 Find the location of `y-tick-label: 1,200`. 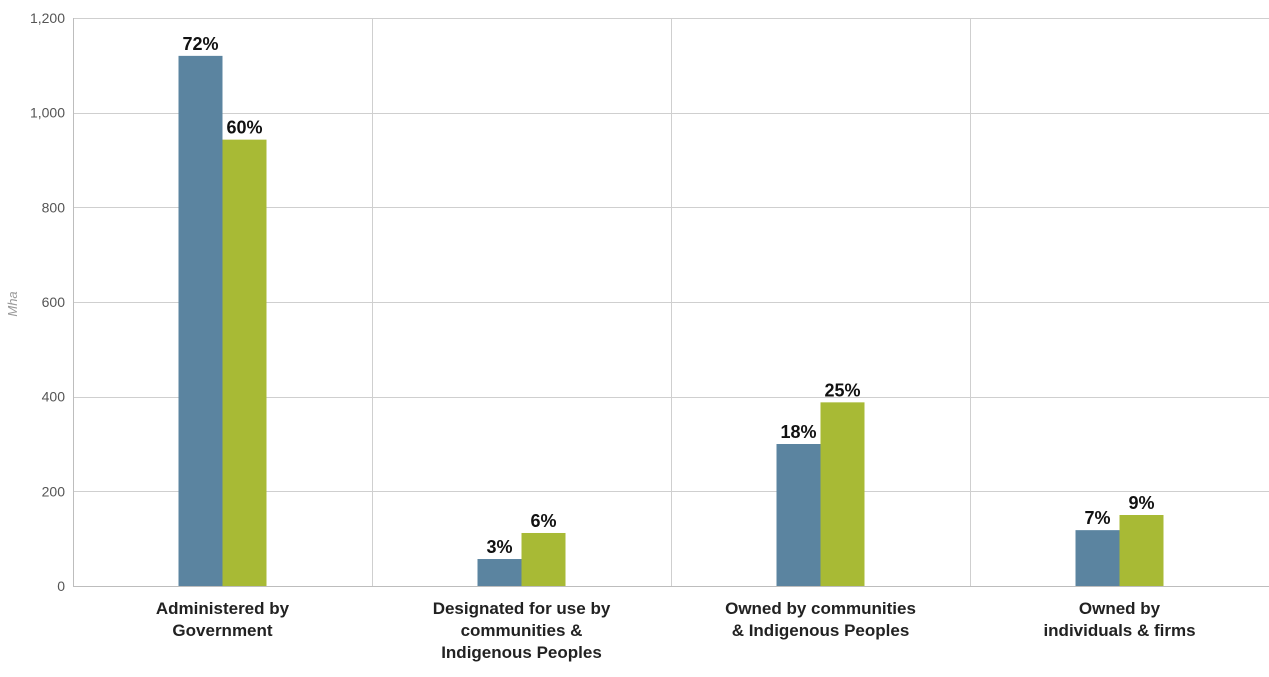

y-tick-label: 1,200 is located at coordinates (47, 18).